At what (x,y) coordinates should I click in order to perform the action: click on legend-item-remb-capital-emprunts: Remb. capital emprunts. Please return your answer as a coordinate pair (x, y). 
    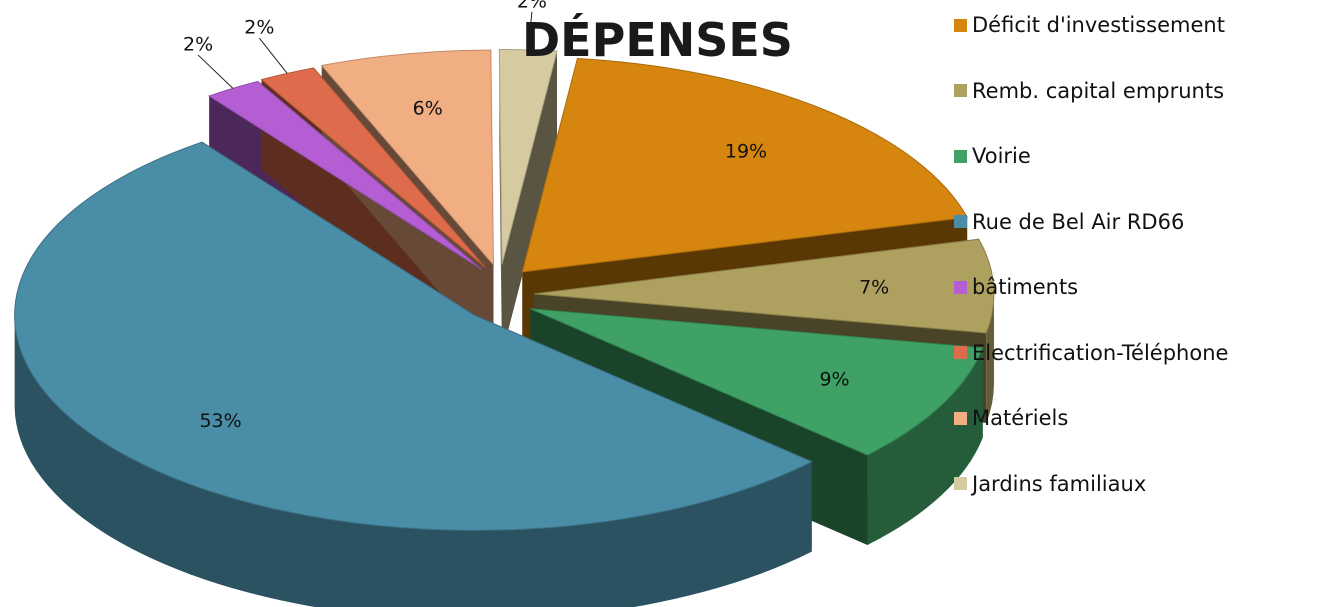
    Looking at the image, I should click on (1089, 91).